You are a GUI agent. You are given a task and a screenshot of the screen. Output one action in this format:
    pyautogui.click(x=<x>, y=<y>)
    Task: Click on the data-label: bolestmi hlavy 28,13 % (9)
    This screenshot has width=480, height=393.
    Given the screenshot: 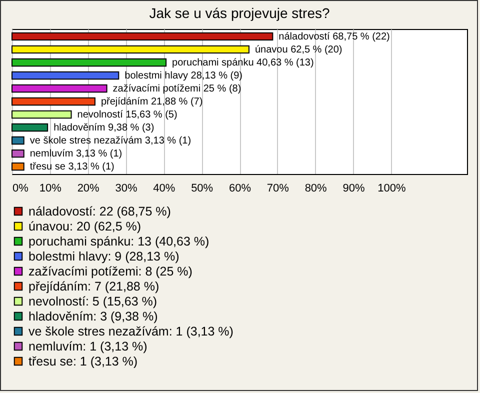 What is the action you would take?
    pyautogui.click(x=183, y=76)
    